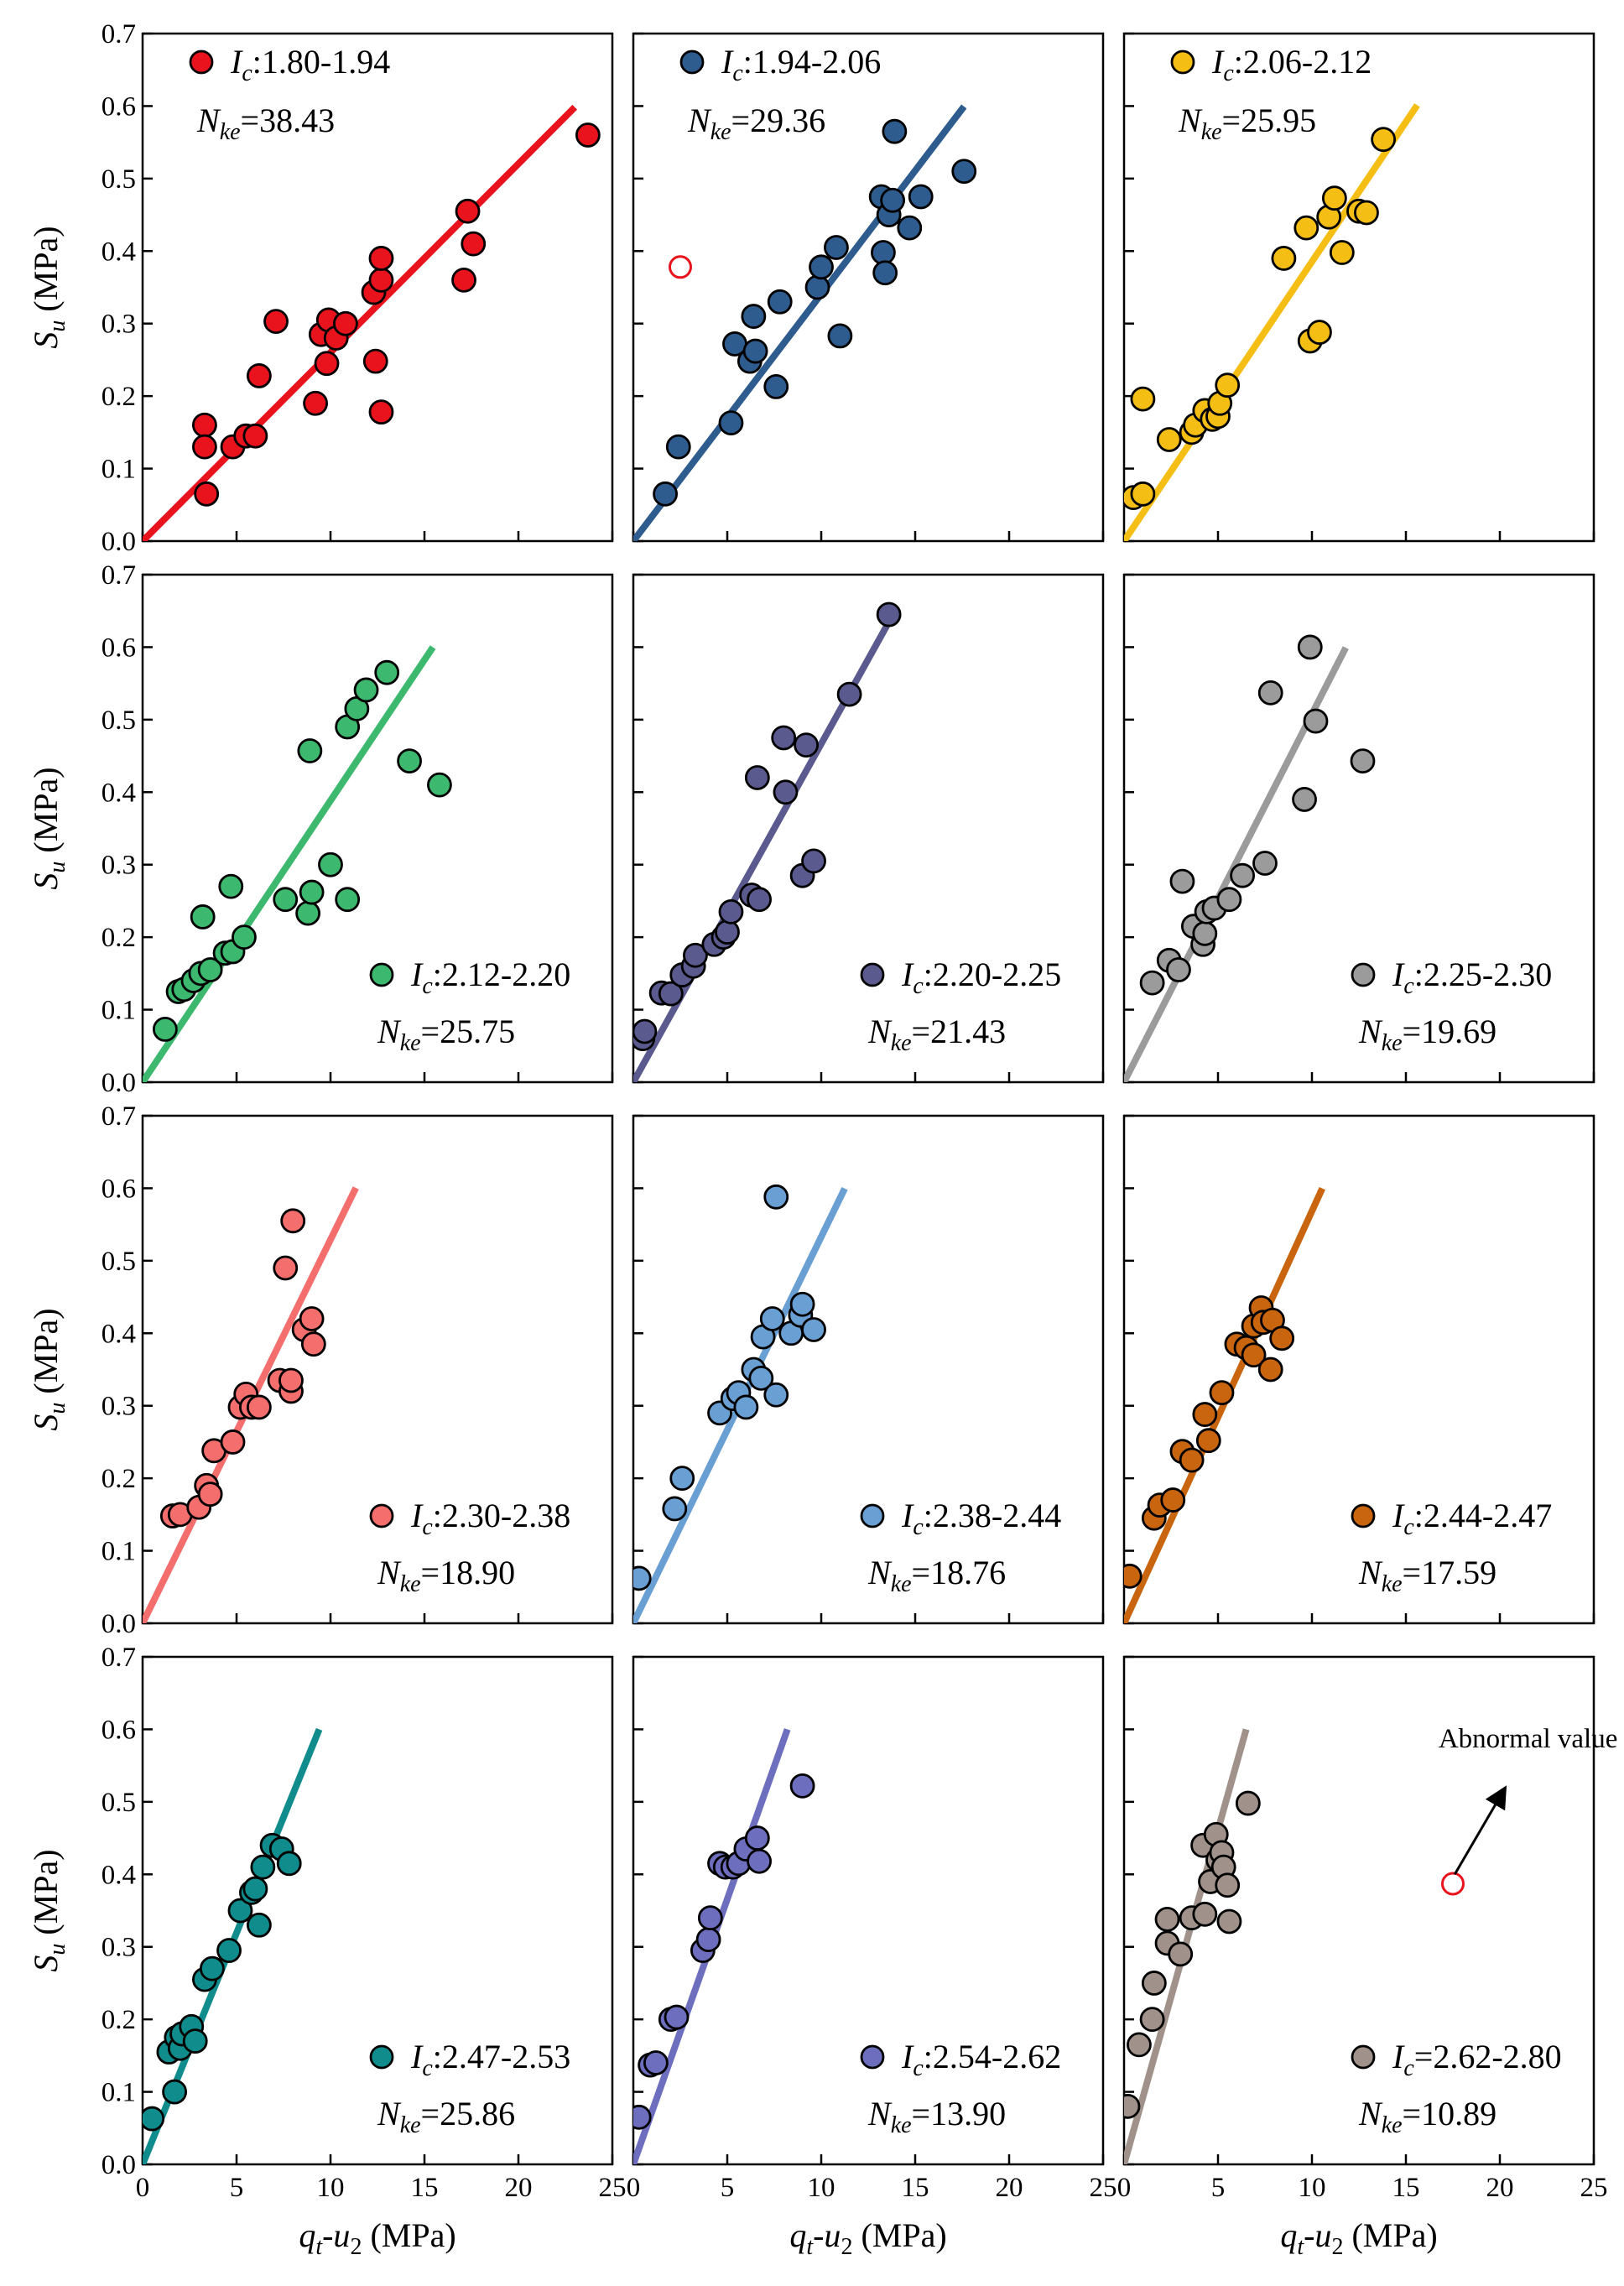  I want to click on fit-line, so click(800, 322).